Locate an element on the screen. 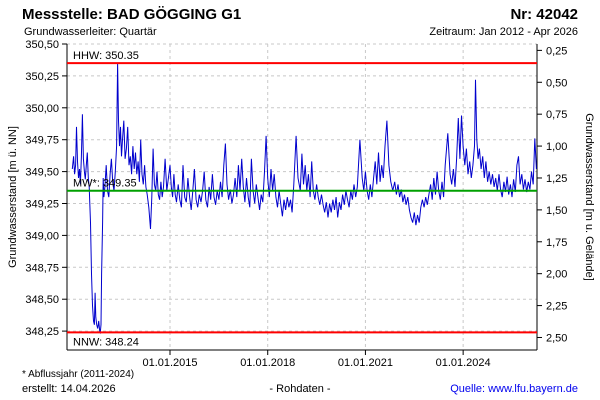  y-right-tick-label: 0,50 is located at coordinates (556, 83).